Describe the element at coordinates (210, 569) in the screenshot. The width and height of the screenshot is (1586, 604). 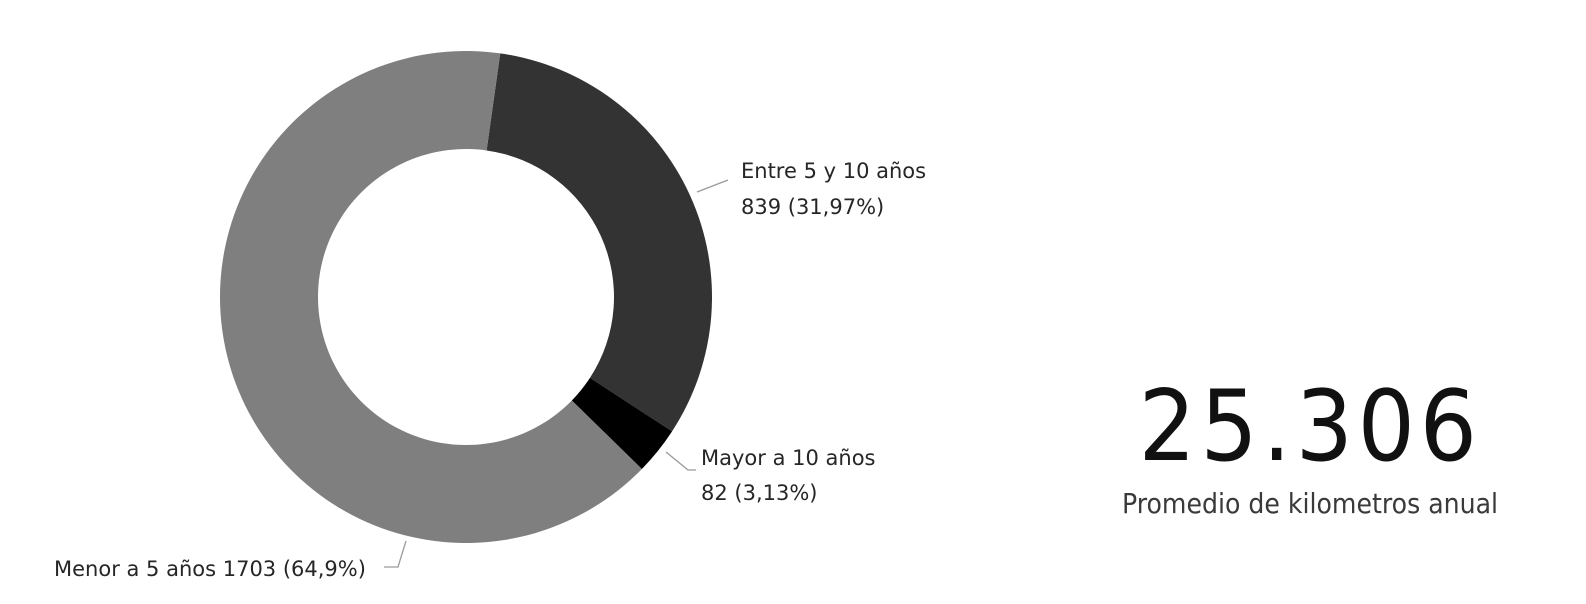
I see `slice-label-menor-a-5: Menor a 5 años 1703 (64,9%)` at that location.